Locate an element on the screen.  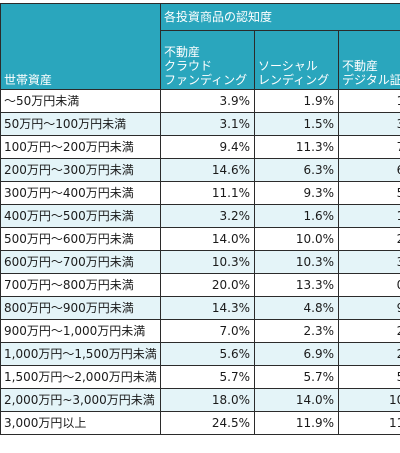
table-cell: 11.3% is located at coordinates (296, 147).